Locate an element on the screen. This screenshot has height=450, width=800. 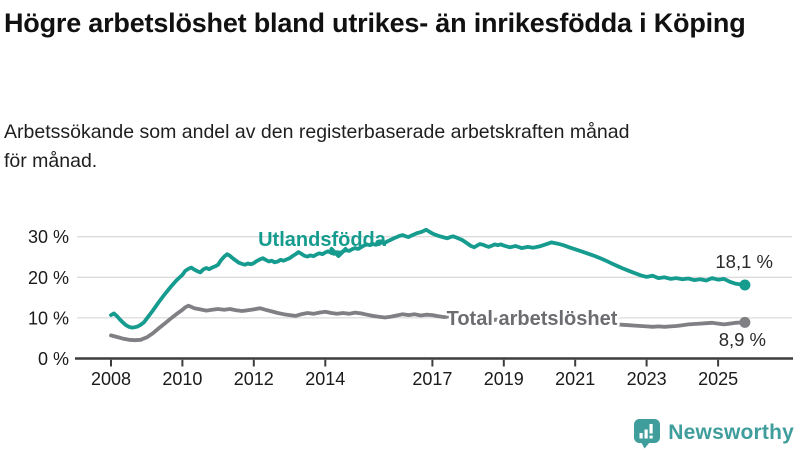
x-tick-label-2010: 2010 is located at coordinates (182, 379).